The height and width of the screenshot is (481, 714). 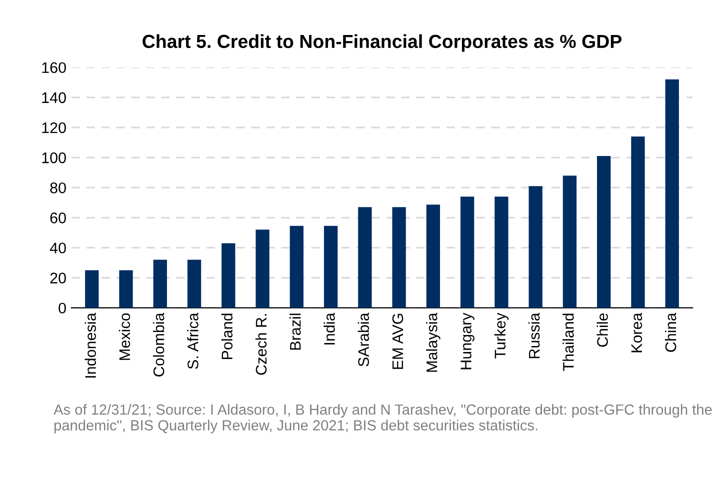 What do you see at coordinates (227, 337) in the screenshot?
I see `x-tick-label: Poland` at bounding box center [227, 337].